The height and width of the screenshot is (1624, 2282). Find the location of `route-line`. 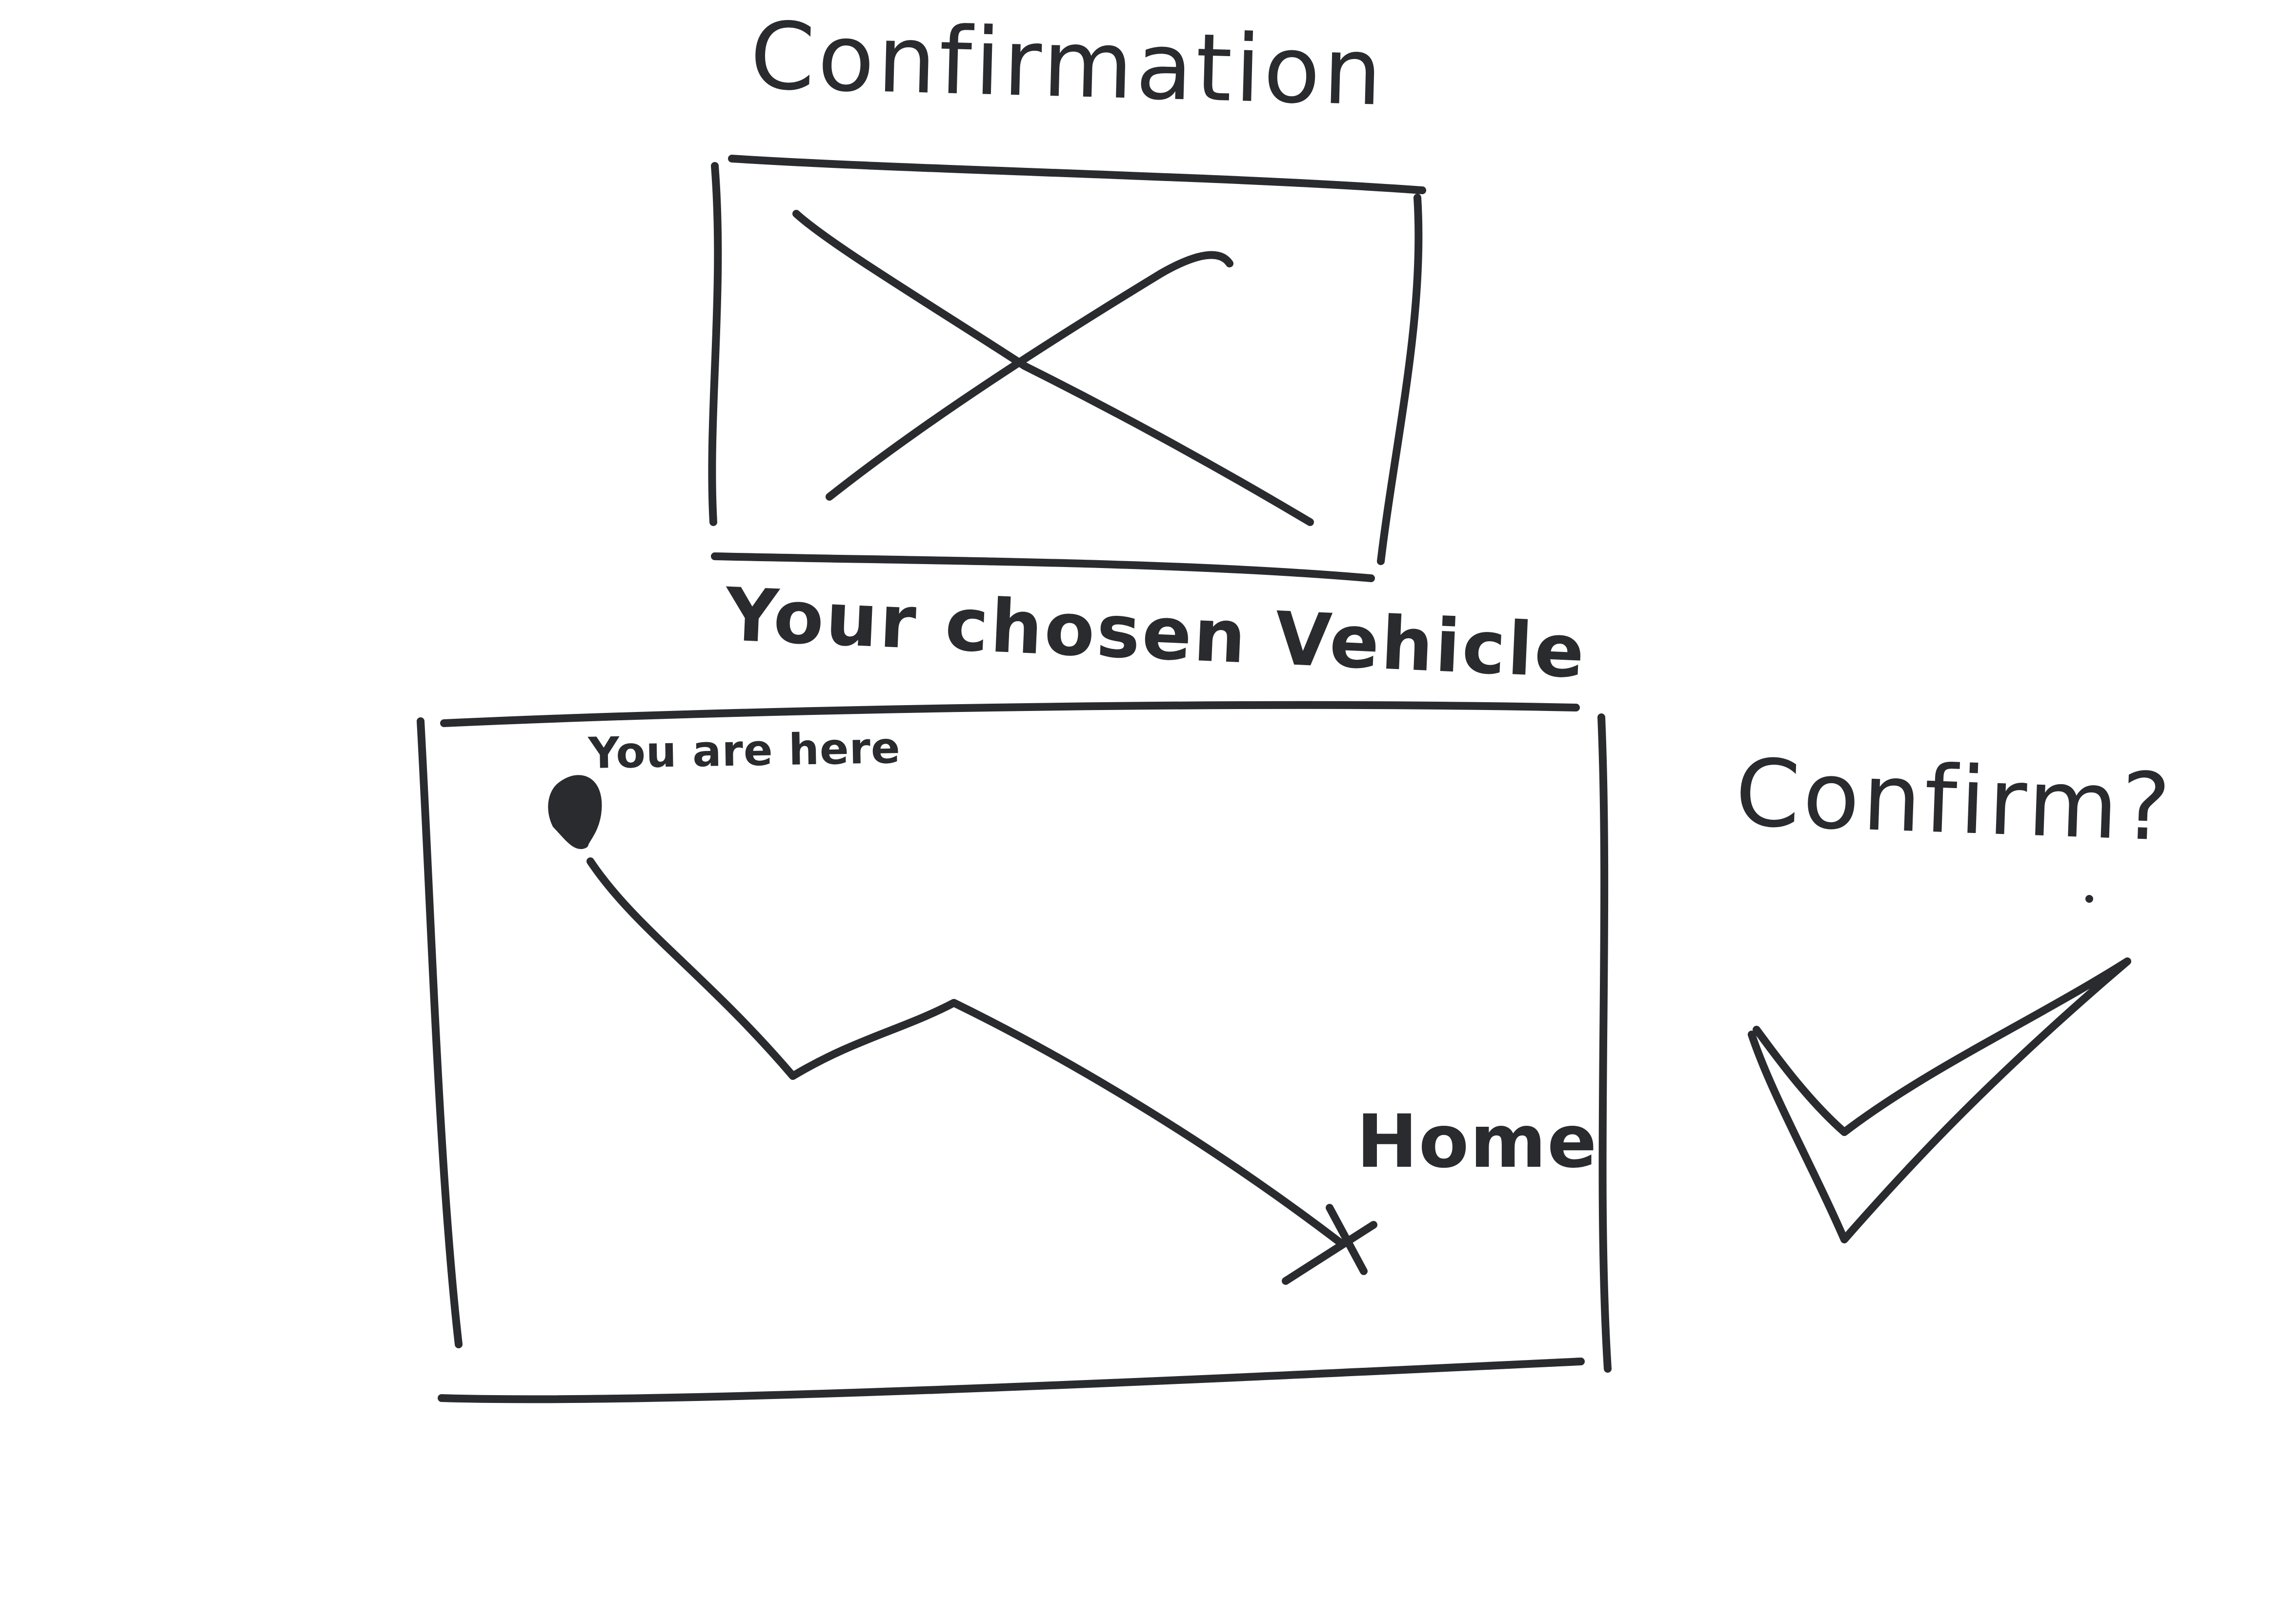

route-line is located at coordinates (965, 1051).